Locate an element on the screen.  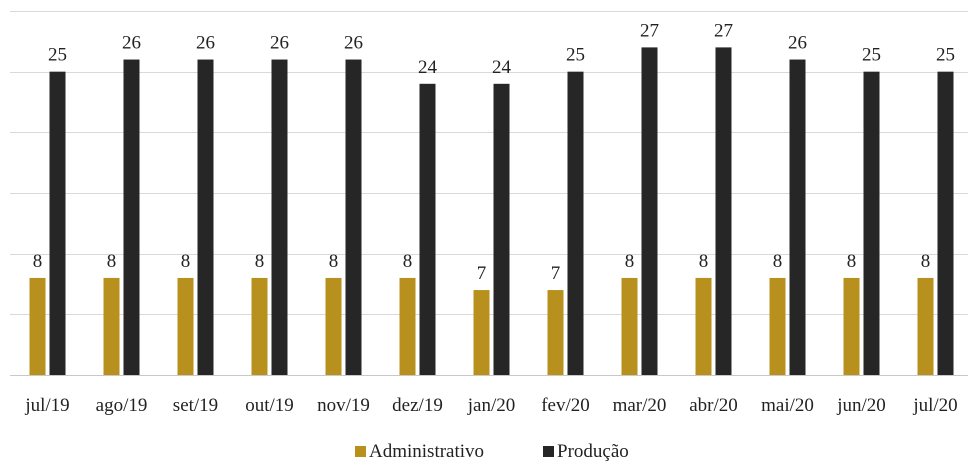
x-tick-label: jul/19 is located at coordinates (46, 405).